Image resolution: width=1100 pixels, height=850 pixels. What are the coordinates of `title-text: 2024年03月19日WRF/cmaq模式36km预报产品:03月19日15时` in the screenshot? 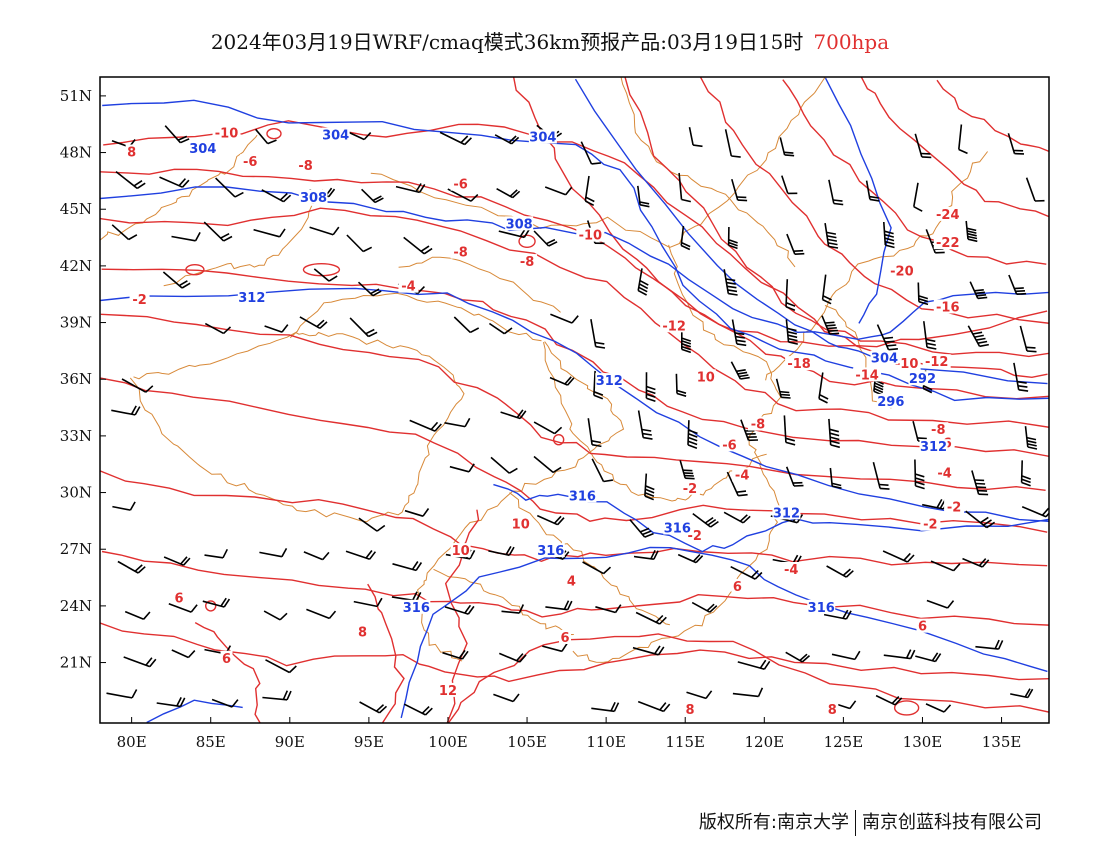 It's located at (507, 42).